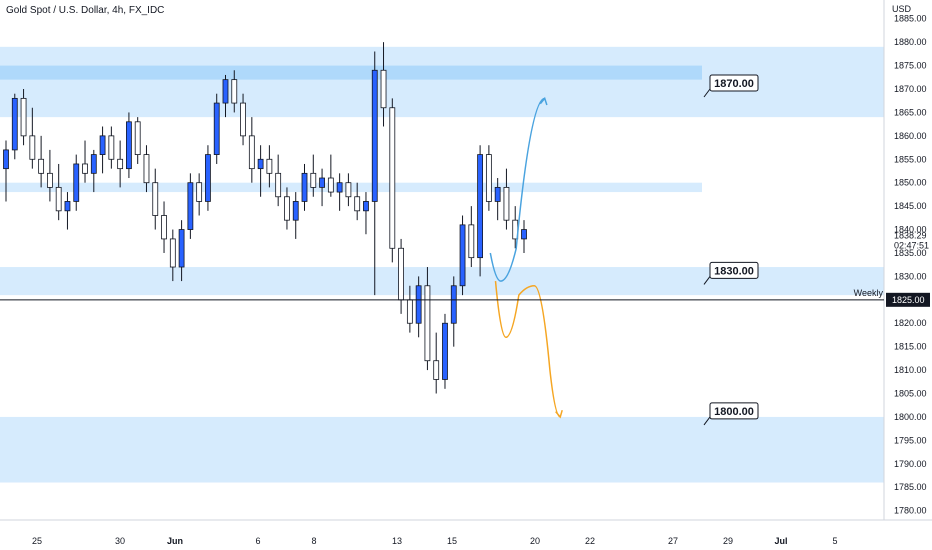 The image size is (932, 550). What do you see at coordinates (910, 440) in the screenshot?
I see `price-tick: 1795.00` at bounding box center [910, 440].